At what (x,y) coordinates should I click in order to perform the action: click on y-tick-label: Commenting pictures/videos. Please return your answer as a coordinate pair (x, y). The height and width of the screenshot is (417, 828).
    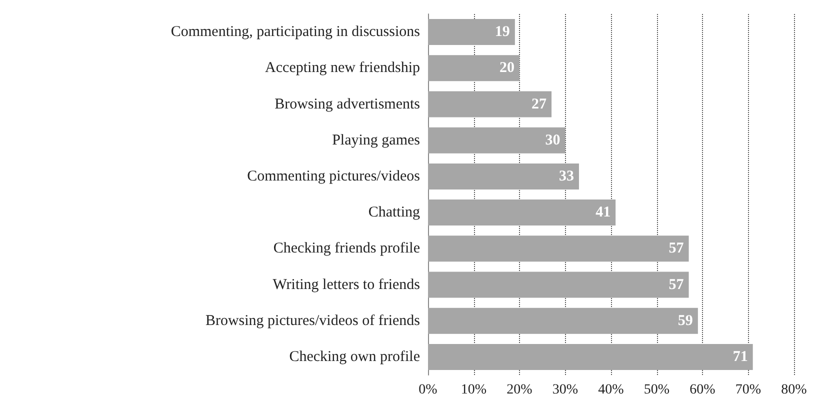
    Looking at the image, I should click on (333, 176).